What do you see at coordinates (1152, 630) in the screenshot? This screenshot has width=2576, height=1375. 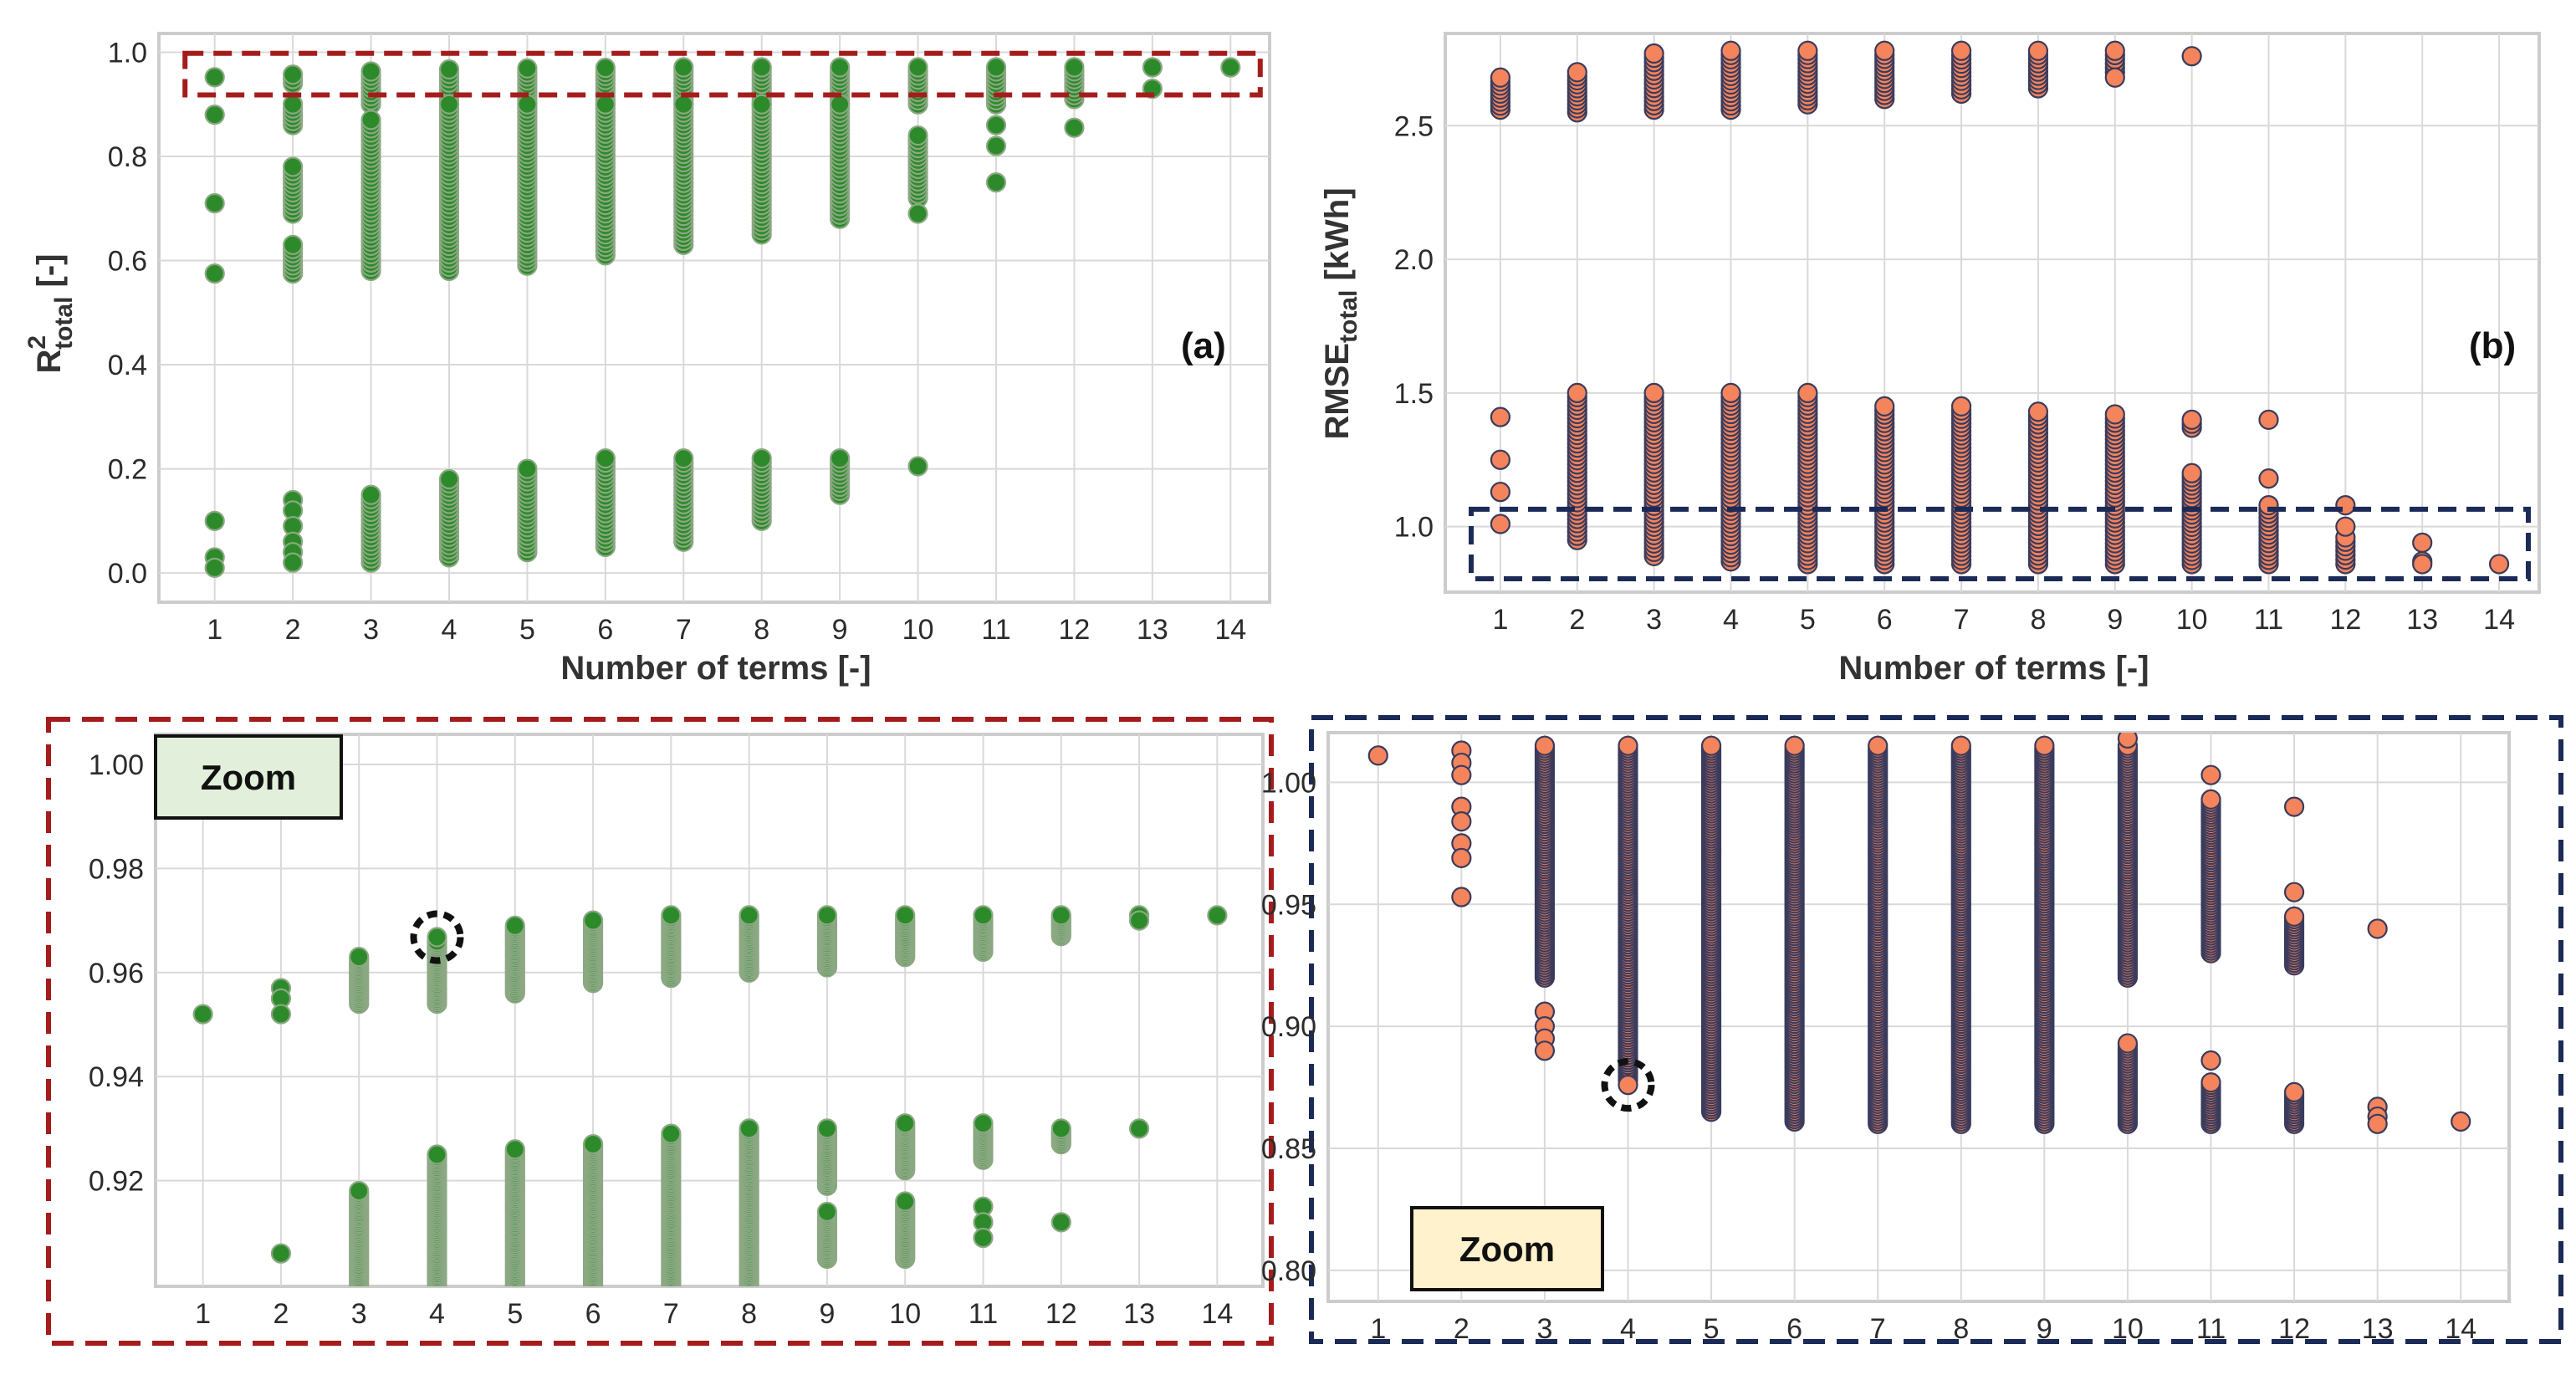 I see `x-tick-label: 13` at bounding box center [1152, 630].